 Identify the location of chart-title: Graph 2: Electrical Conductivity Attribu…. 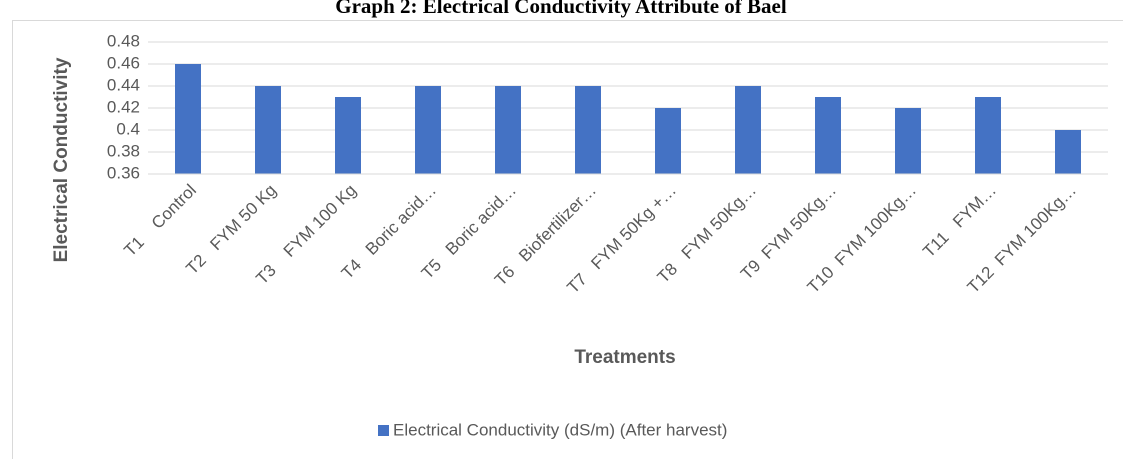
(561, 9).